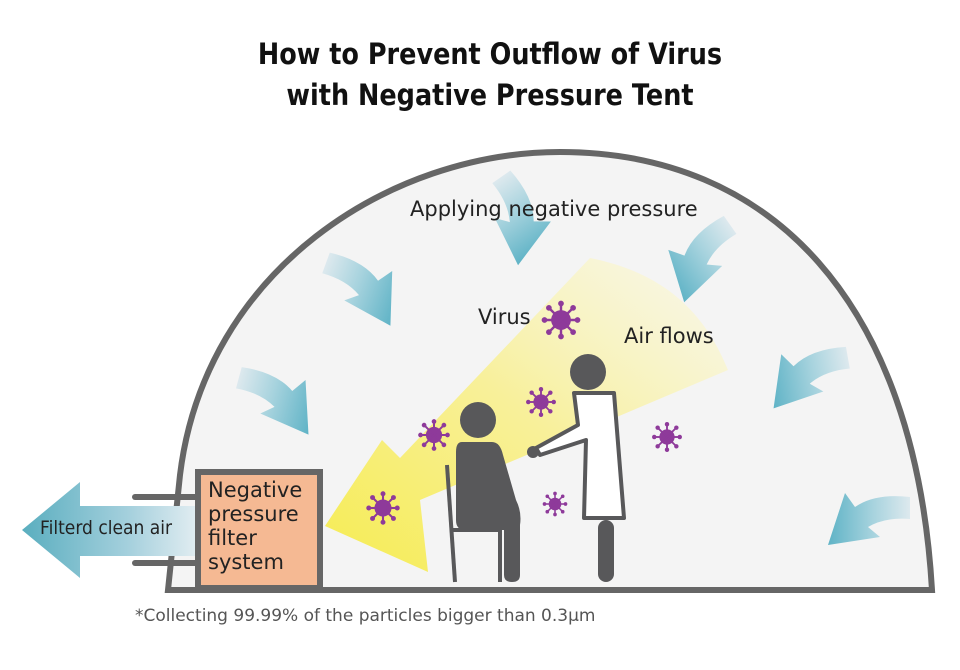 Image resolution: width=960 pixels, height=670 pixels. I want to click on doctor-figure, so click(576, 468).